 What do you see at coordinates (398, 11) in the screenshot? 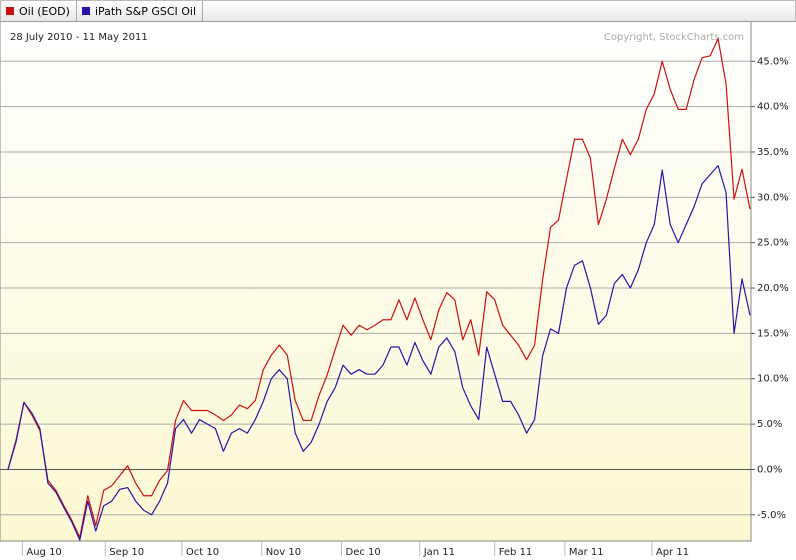
I see `legend: Oil (EOD) iPath S&P GSCI Oil` at bounding box center [398, 11].